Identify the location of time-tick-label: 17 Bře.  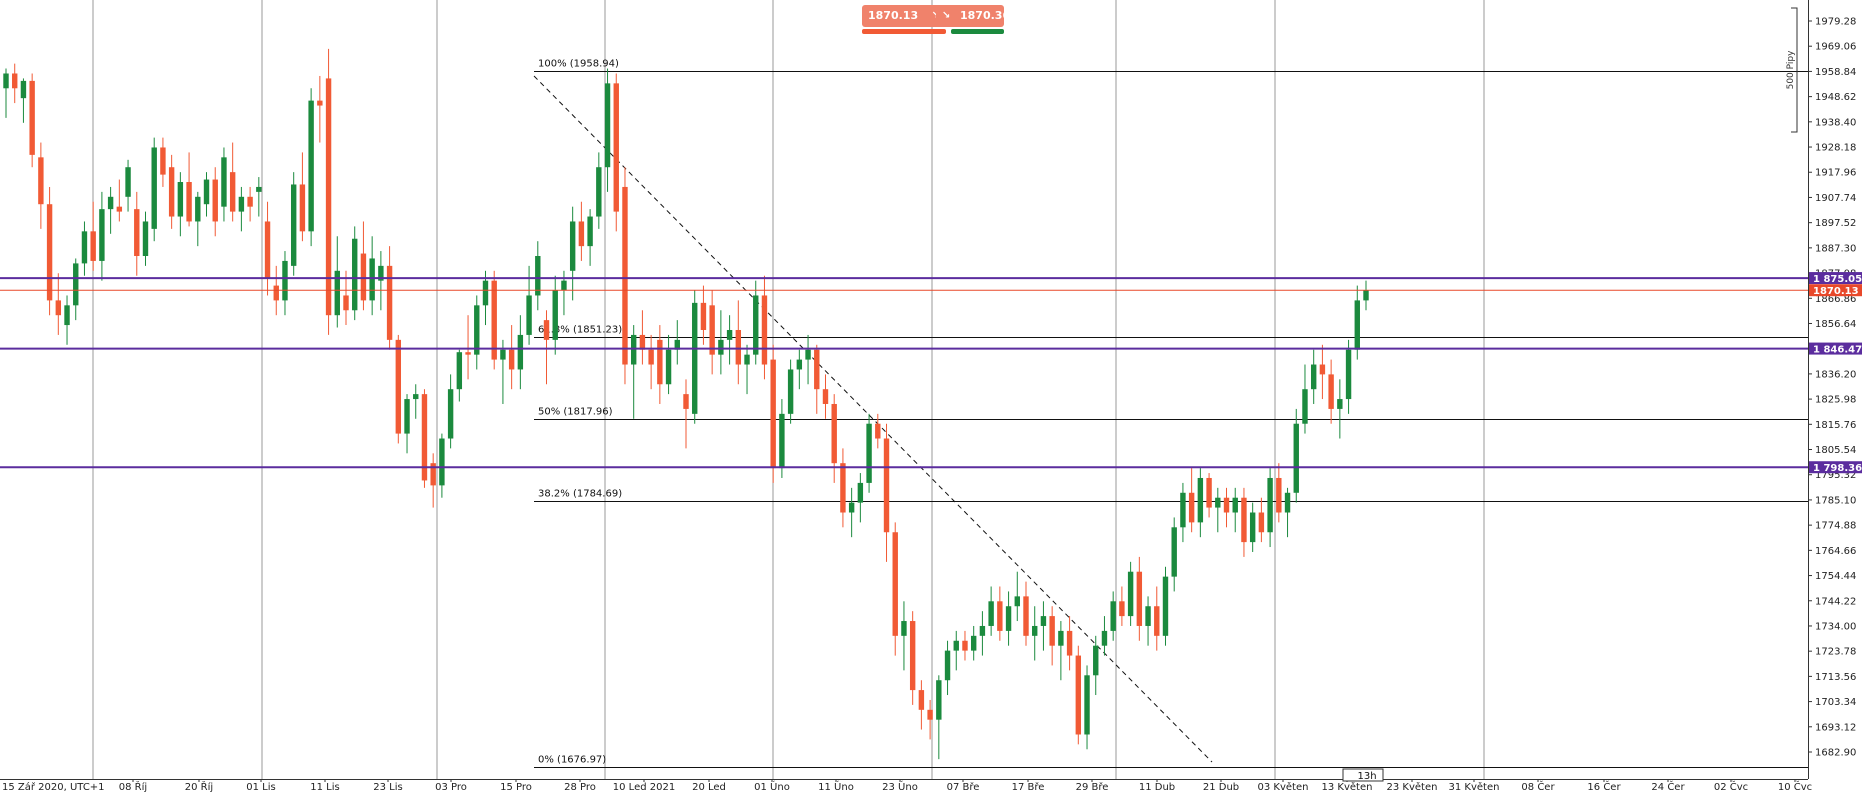
(1028, 787).